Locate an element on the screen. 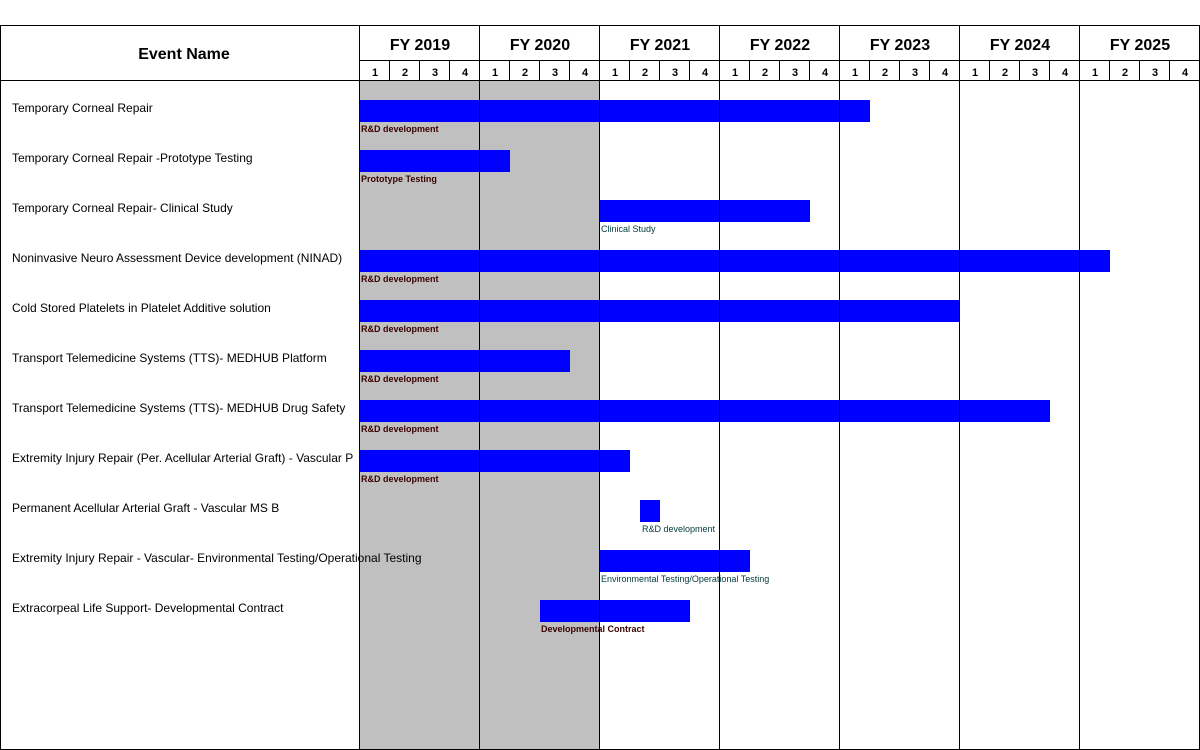 This screenshot has height=750, width=1200. bar-label: Prototype Testing is located at coordinates (399, 179).